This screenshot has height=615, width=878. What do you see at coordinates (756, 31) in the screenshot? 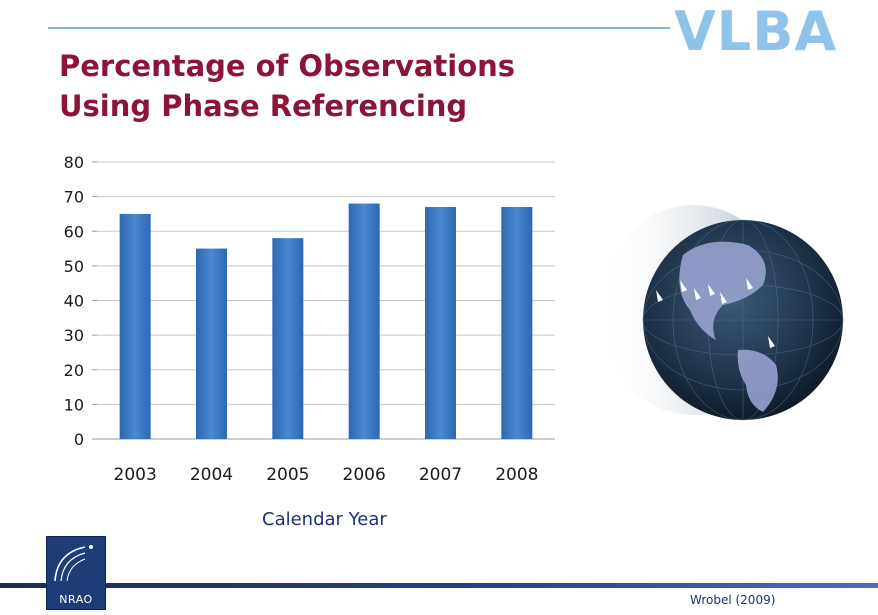
I see `brand-title: VLBA` at bounding box center [756, 31].